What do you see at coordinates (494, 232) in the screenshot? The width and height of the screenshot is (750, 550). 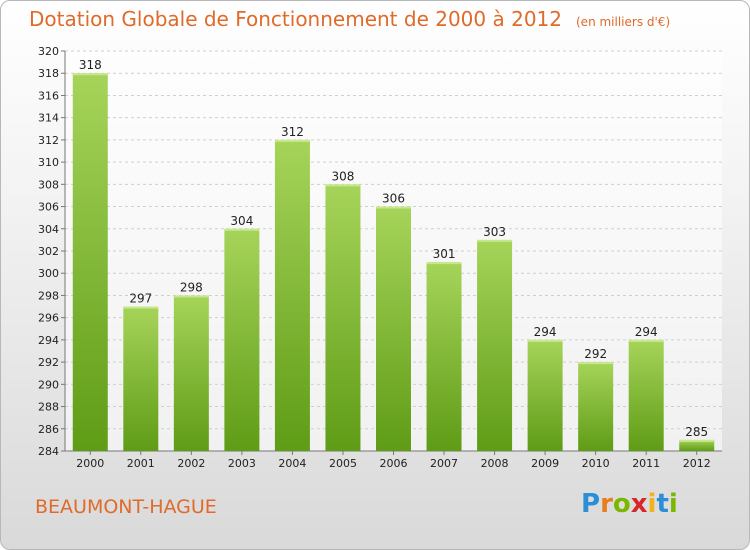 I see `data-label: 303` at bounding box center [494, 232].